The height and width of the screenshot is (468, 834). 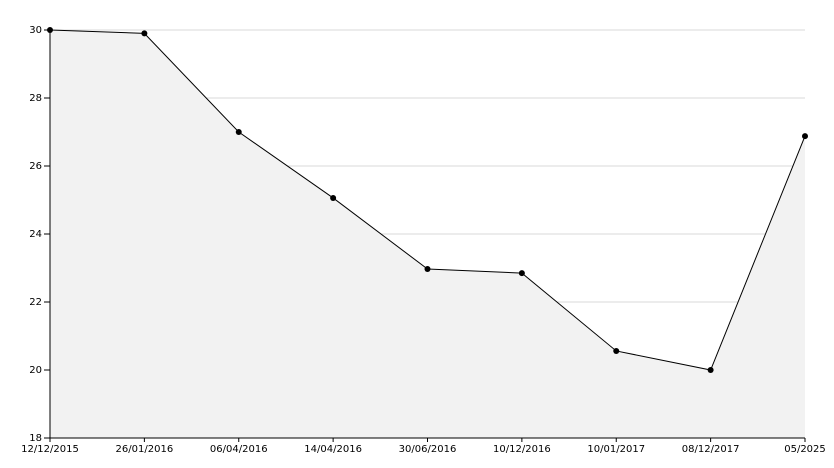 What do you see at coordinates (805, 449) in the screenshot?
I see `x-tick-label: 05/2025` at bounding box center [805, 449].